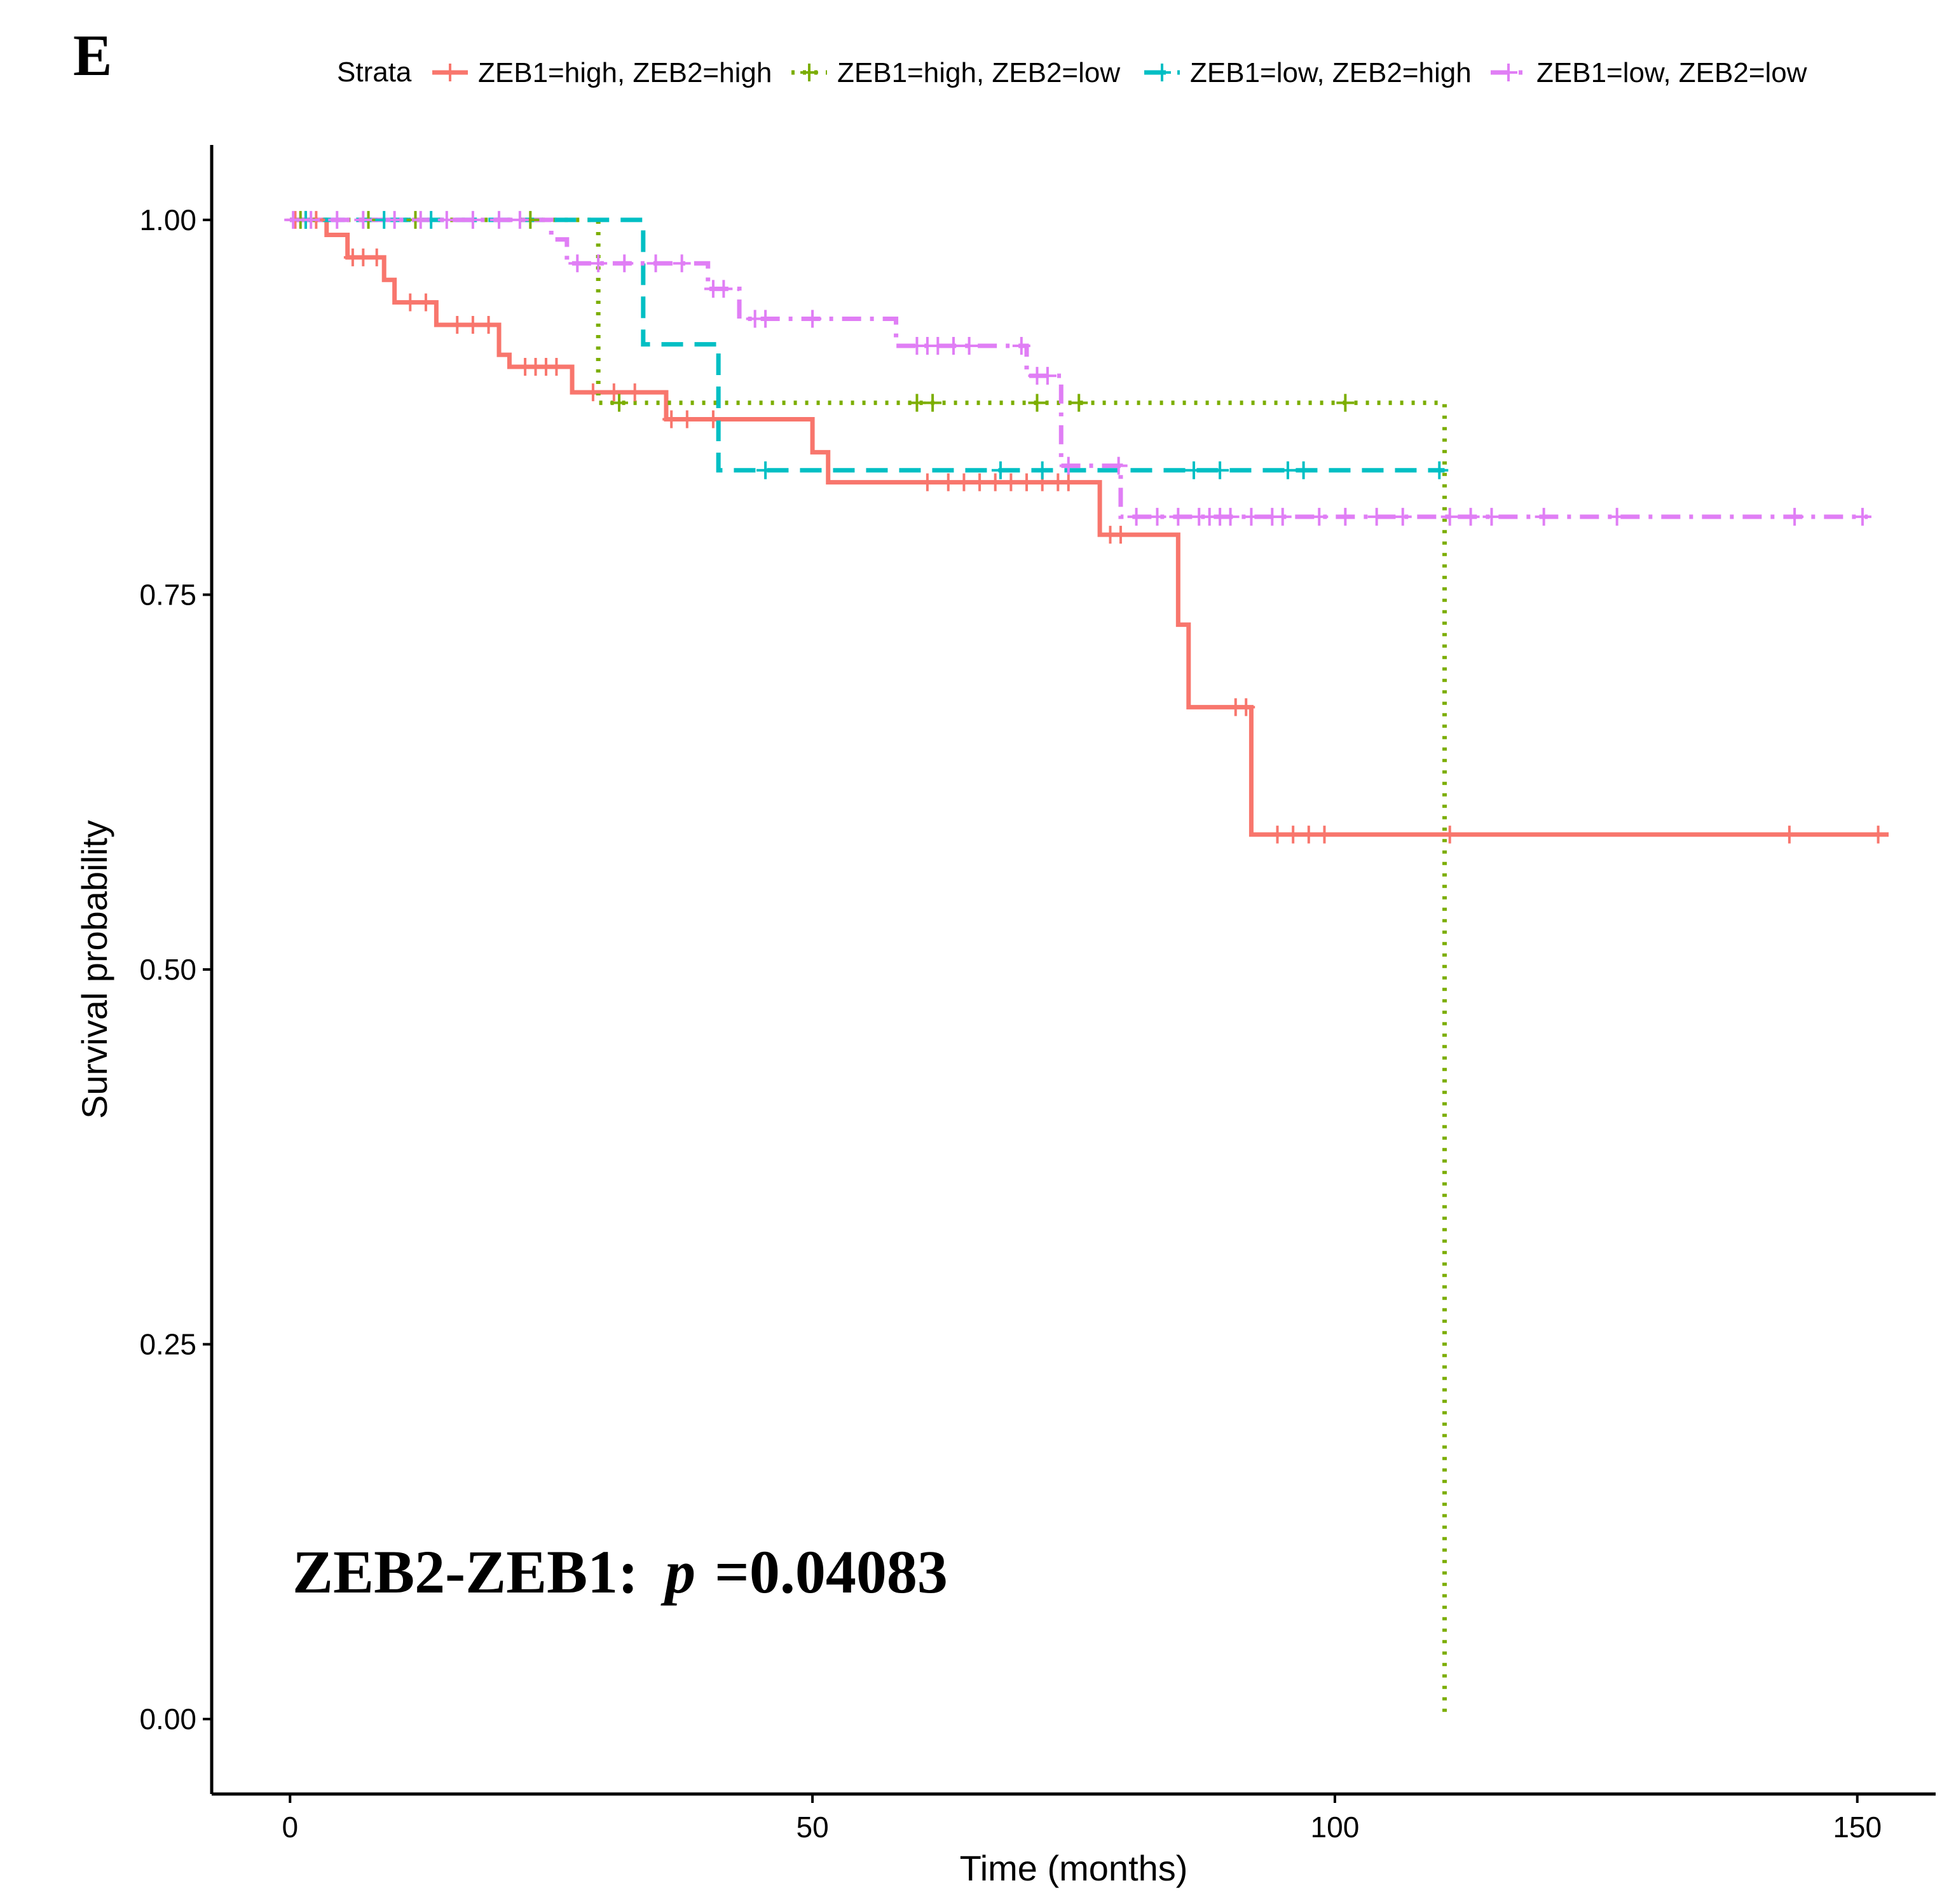  I want to click on x-tick-label: 0, so click(290, 1827).